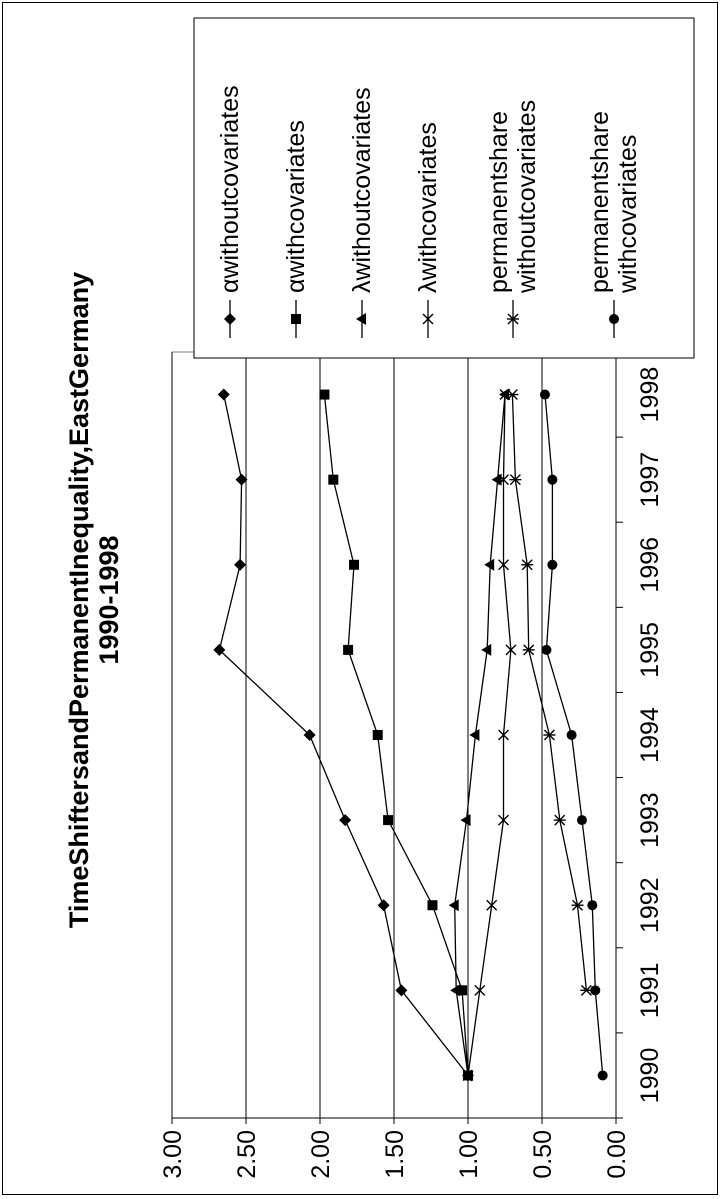  Describe the element at coordinates (650, 565) in the screenshot. I see `category-tick-label: 1996` at that location.